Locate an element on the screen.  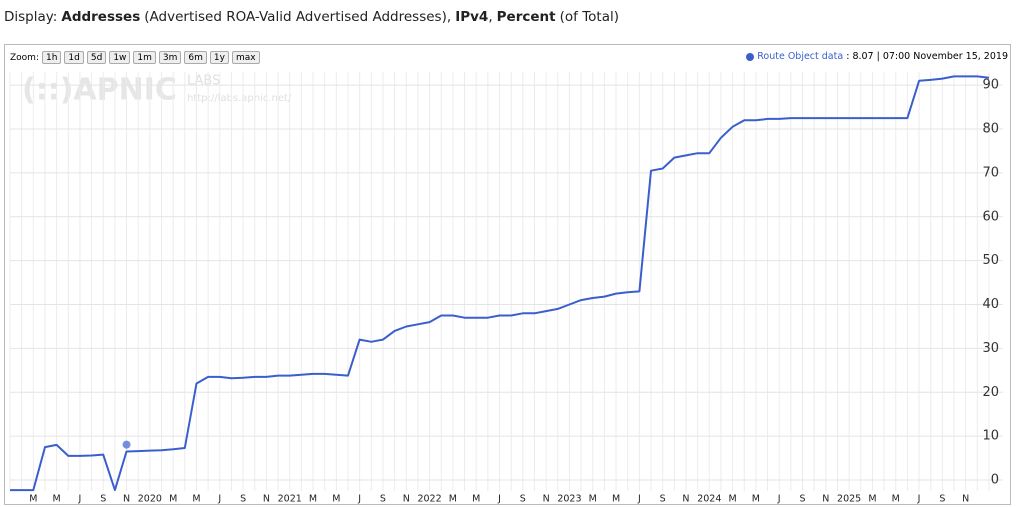
zoom-button: 1m is located at coordinates (144, 57).